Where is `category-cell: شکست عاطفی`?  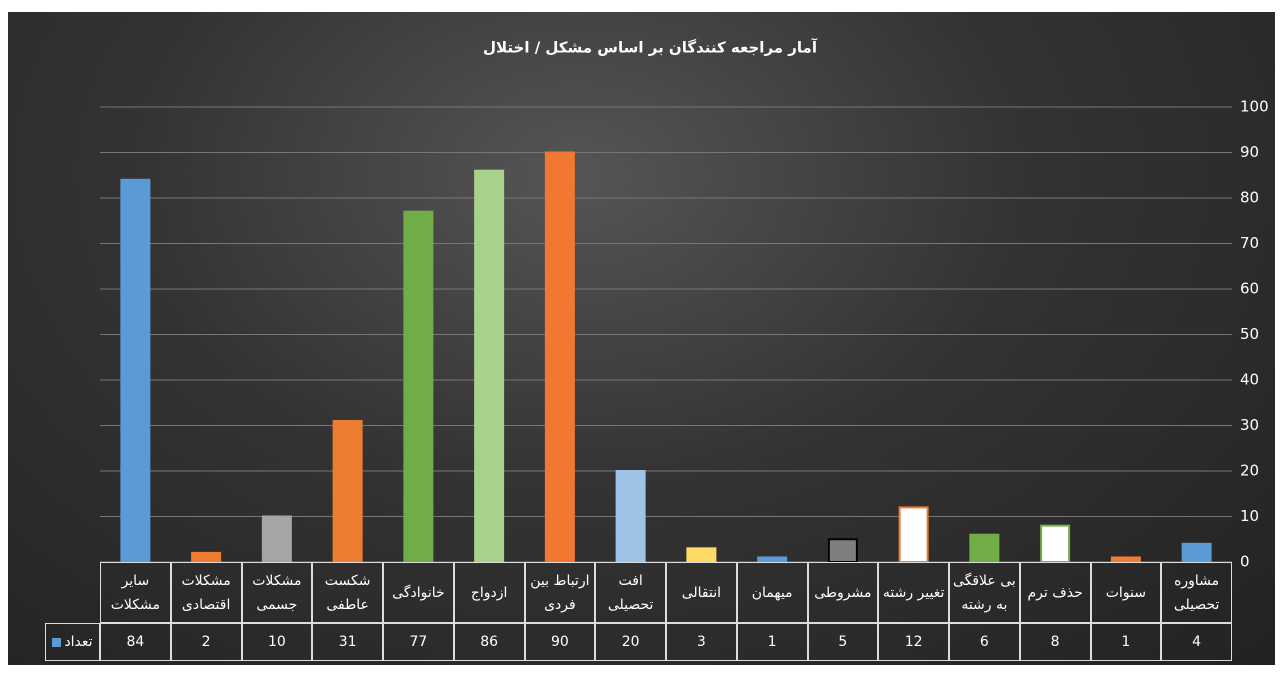
category-cell: شکست عاطفی is located at coordinates (347, 592).